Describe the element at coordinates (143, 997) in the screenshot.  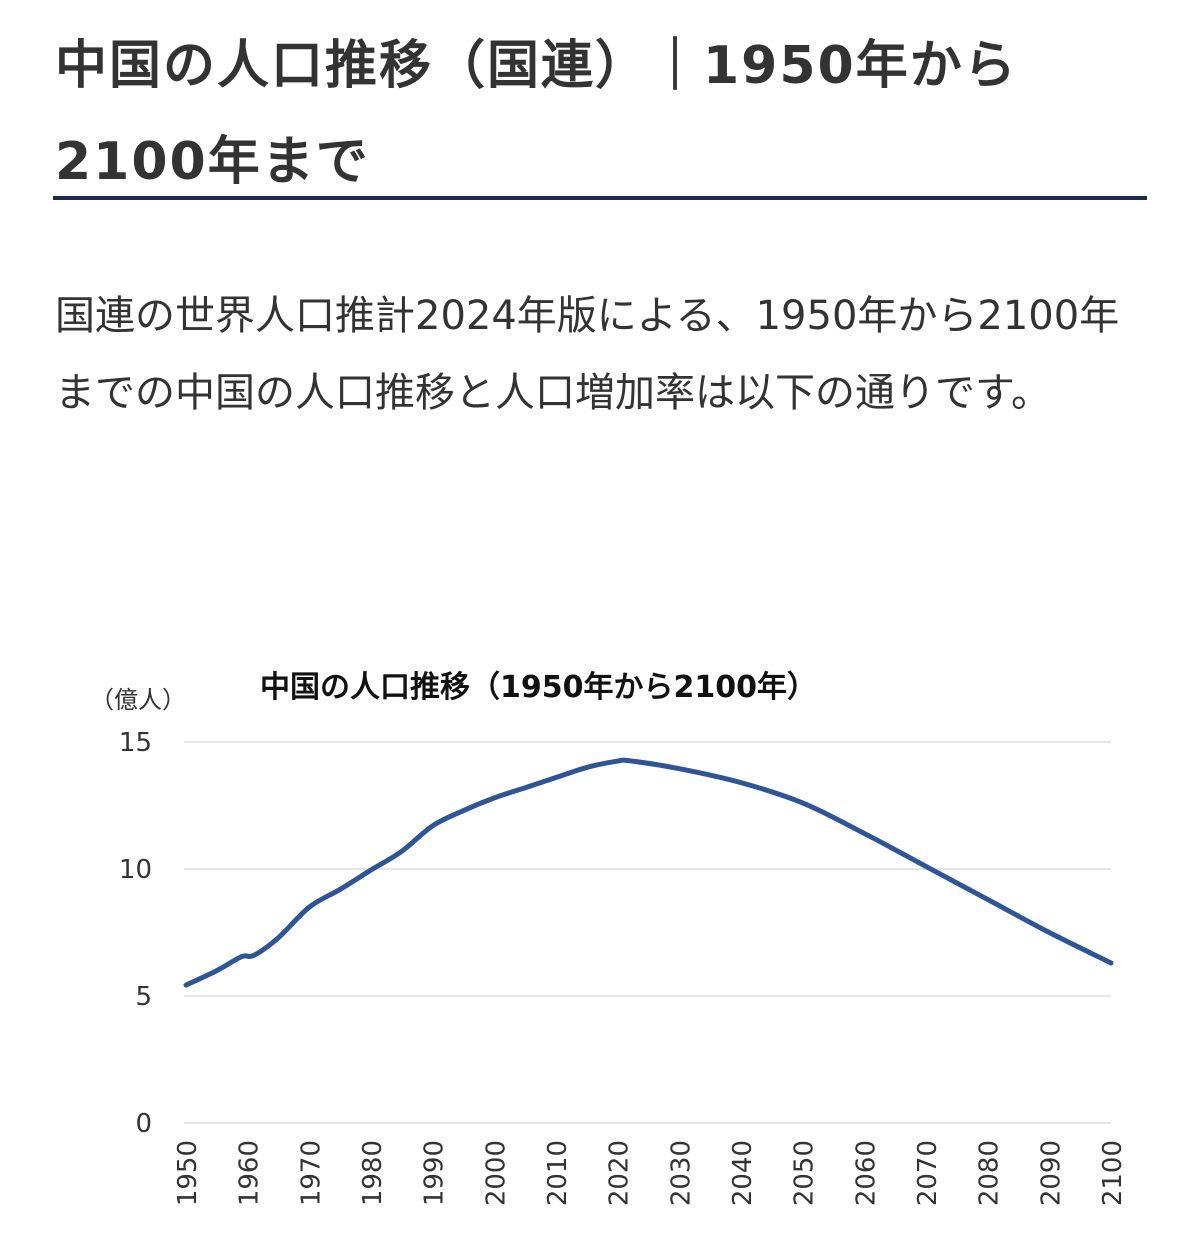
I see `y-tick-label: 5` at that location.